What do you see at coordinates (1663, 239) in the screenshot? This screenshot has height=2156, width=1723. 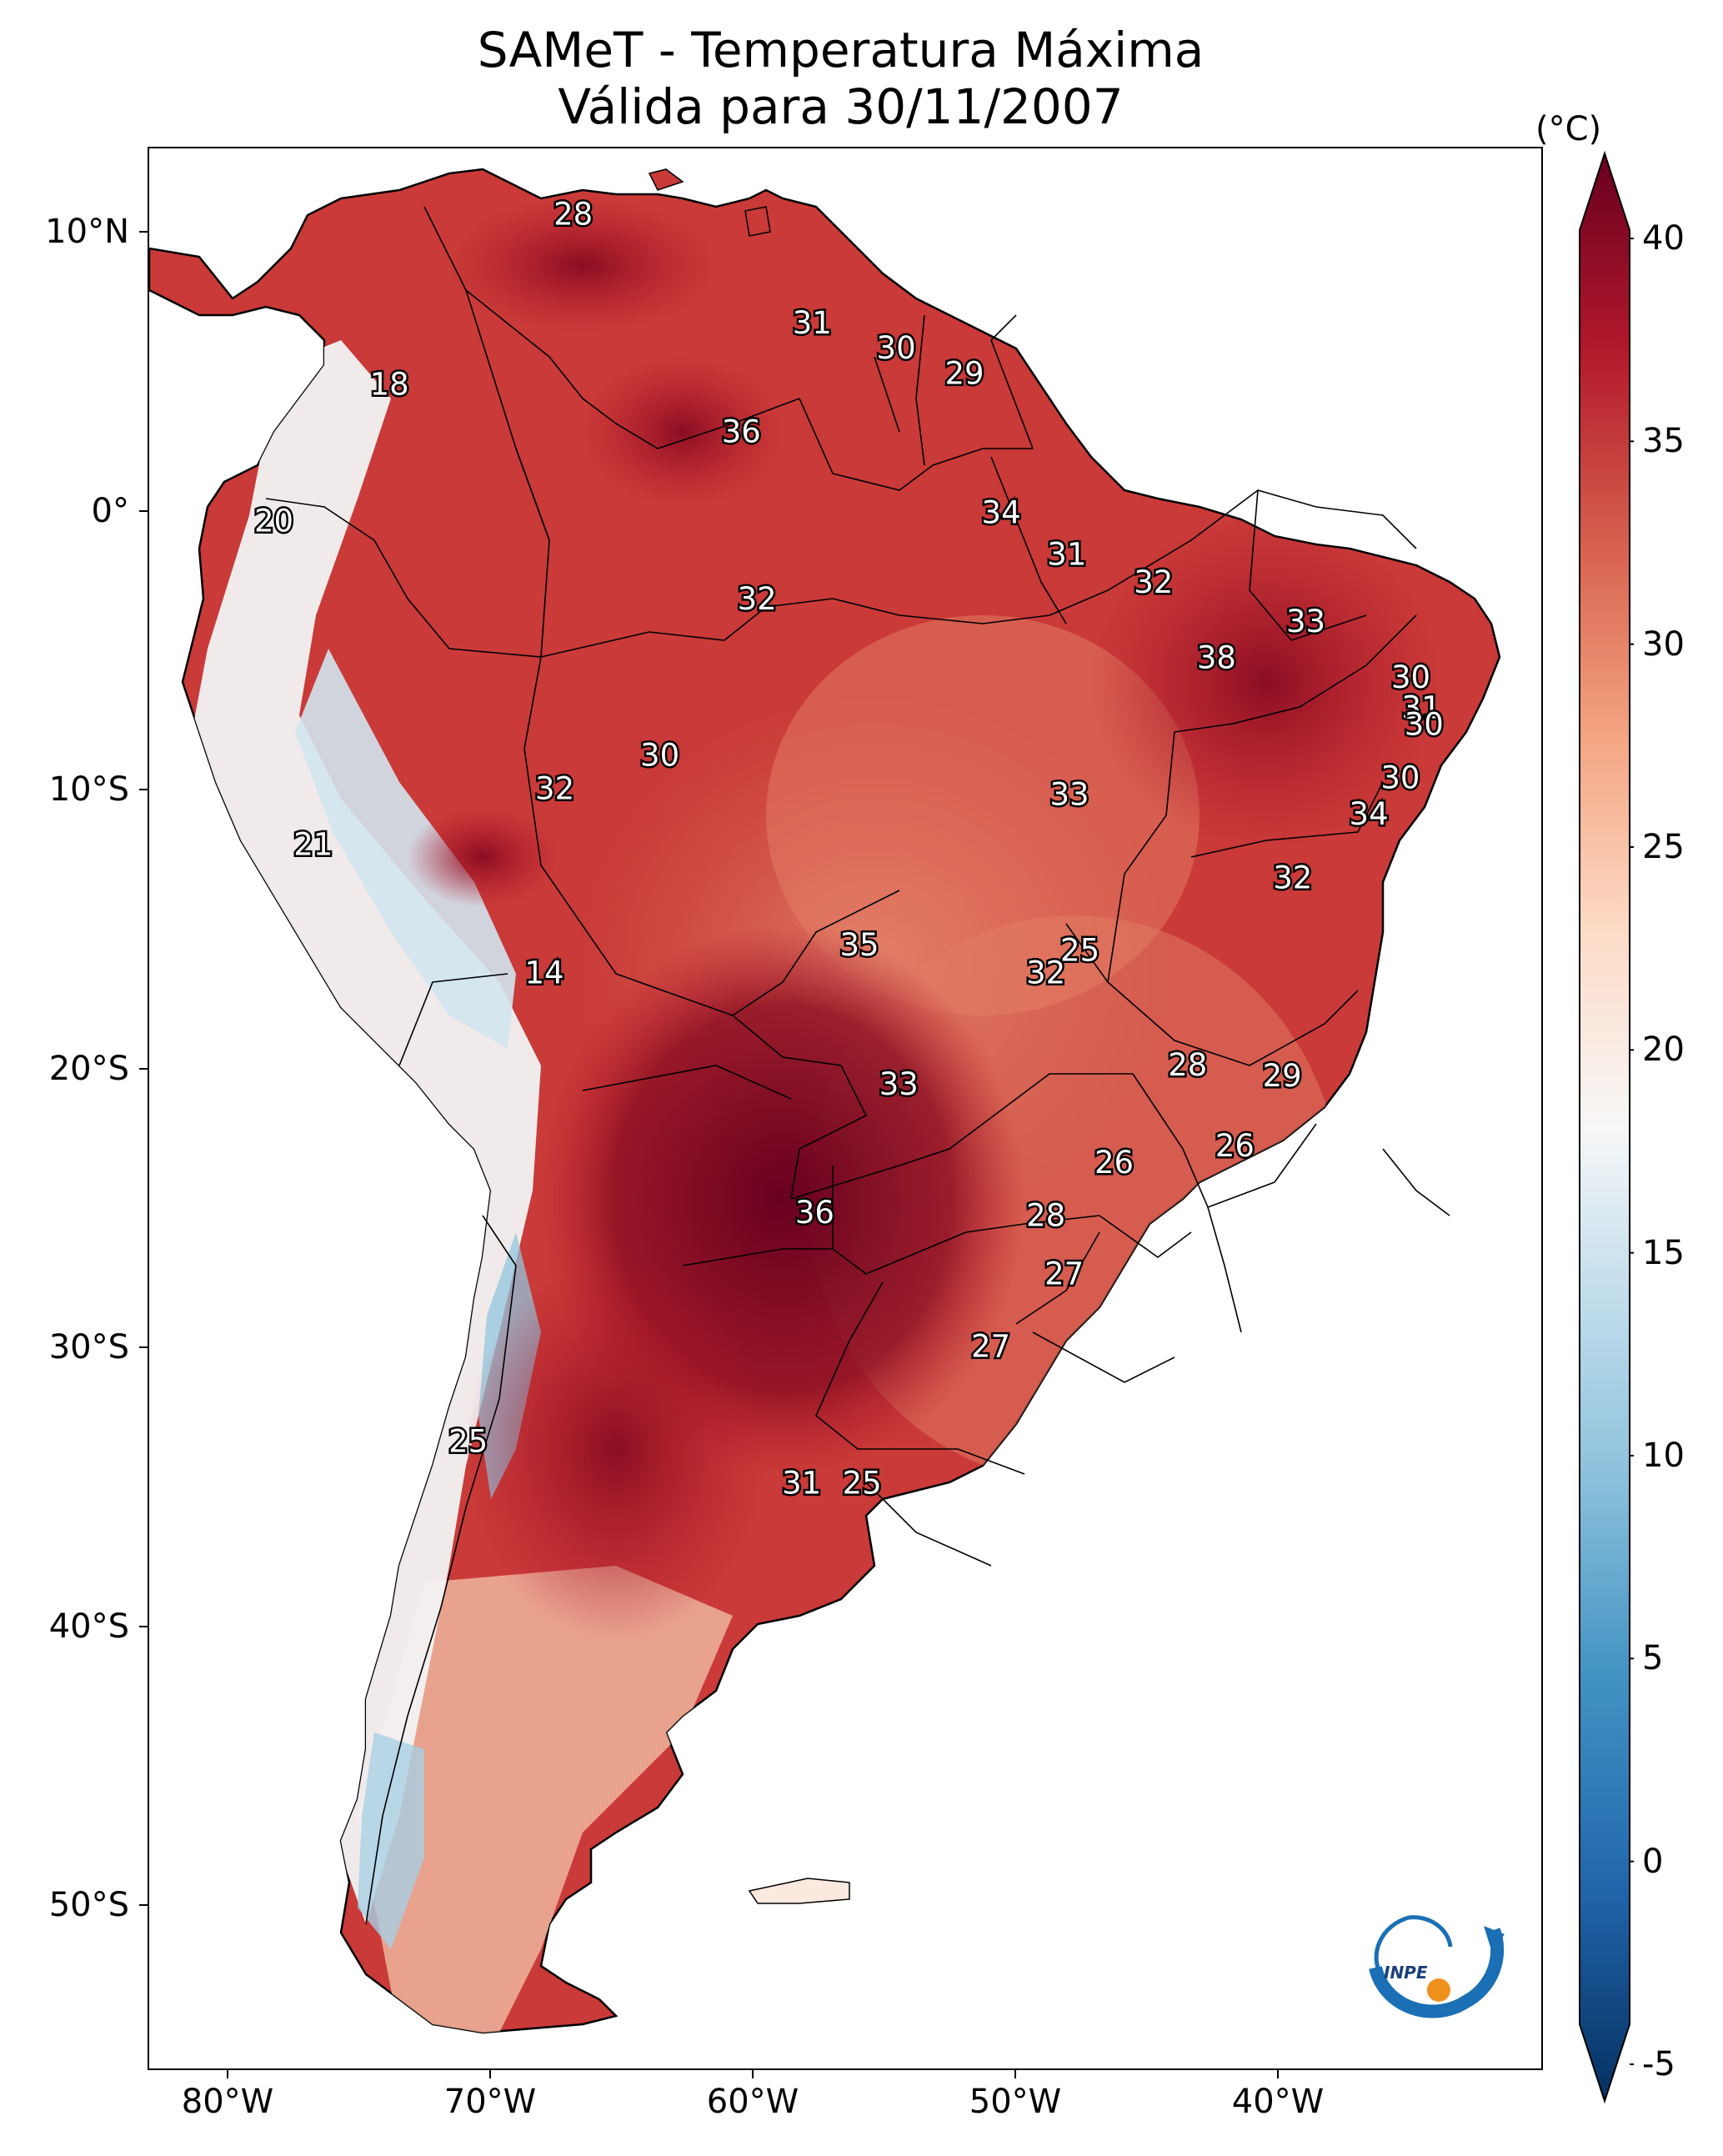 I see `colorbar-tick-label: 40` at bounding box center [1663, 239].